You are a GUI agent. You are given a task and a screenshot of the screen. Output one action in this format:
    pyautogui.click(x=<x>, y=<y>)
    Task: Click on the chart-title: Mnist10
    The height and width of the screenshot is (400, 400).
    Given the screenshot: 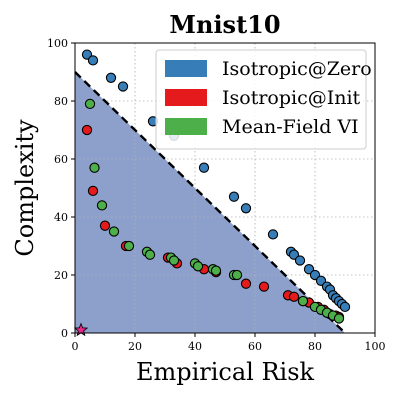 What is the action you would take?
    pyautogui.click(x=224, y=24)
    